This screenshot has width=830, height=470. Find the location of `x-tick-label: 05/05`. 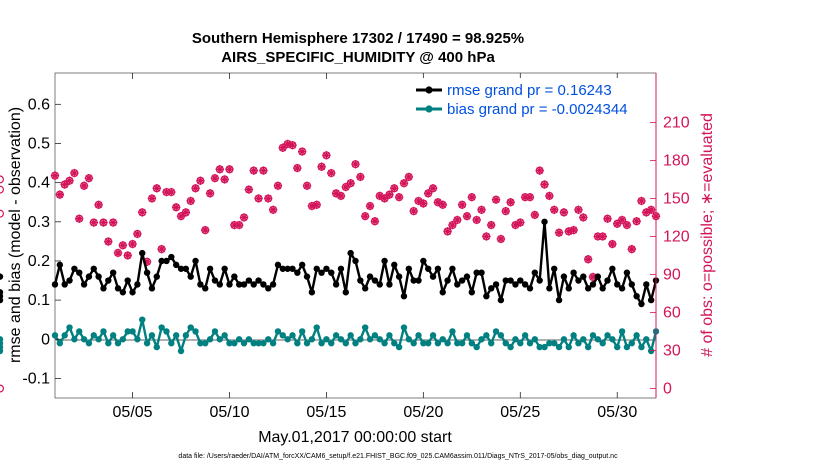

x-tick-label: 05/05 is located at coordinates (133, 412).